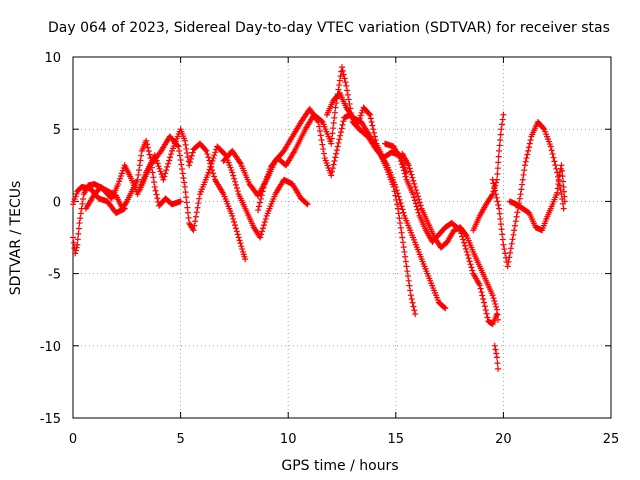  What do you see at coordinates (50, 347) in the screenshot?
I see `y-tick-label: -10` at bounding box center [50, 347].